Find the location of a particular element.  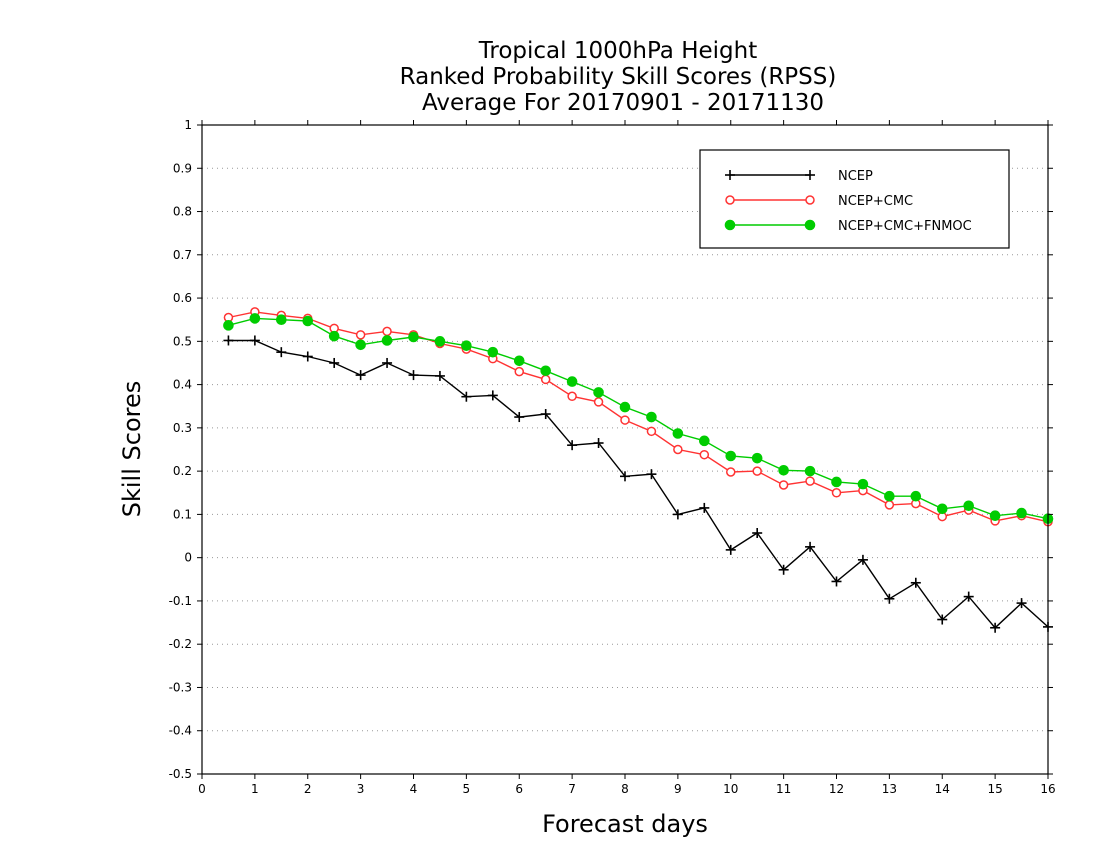

x-tick-label: 12 is located at coordinates (836, 789).